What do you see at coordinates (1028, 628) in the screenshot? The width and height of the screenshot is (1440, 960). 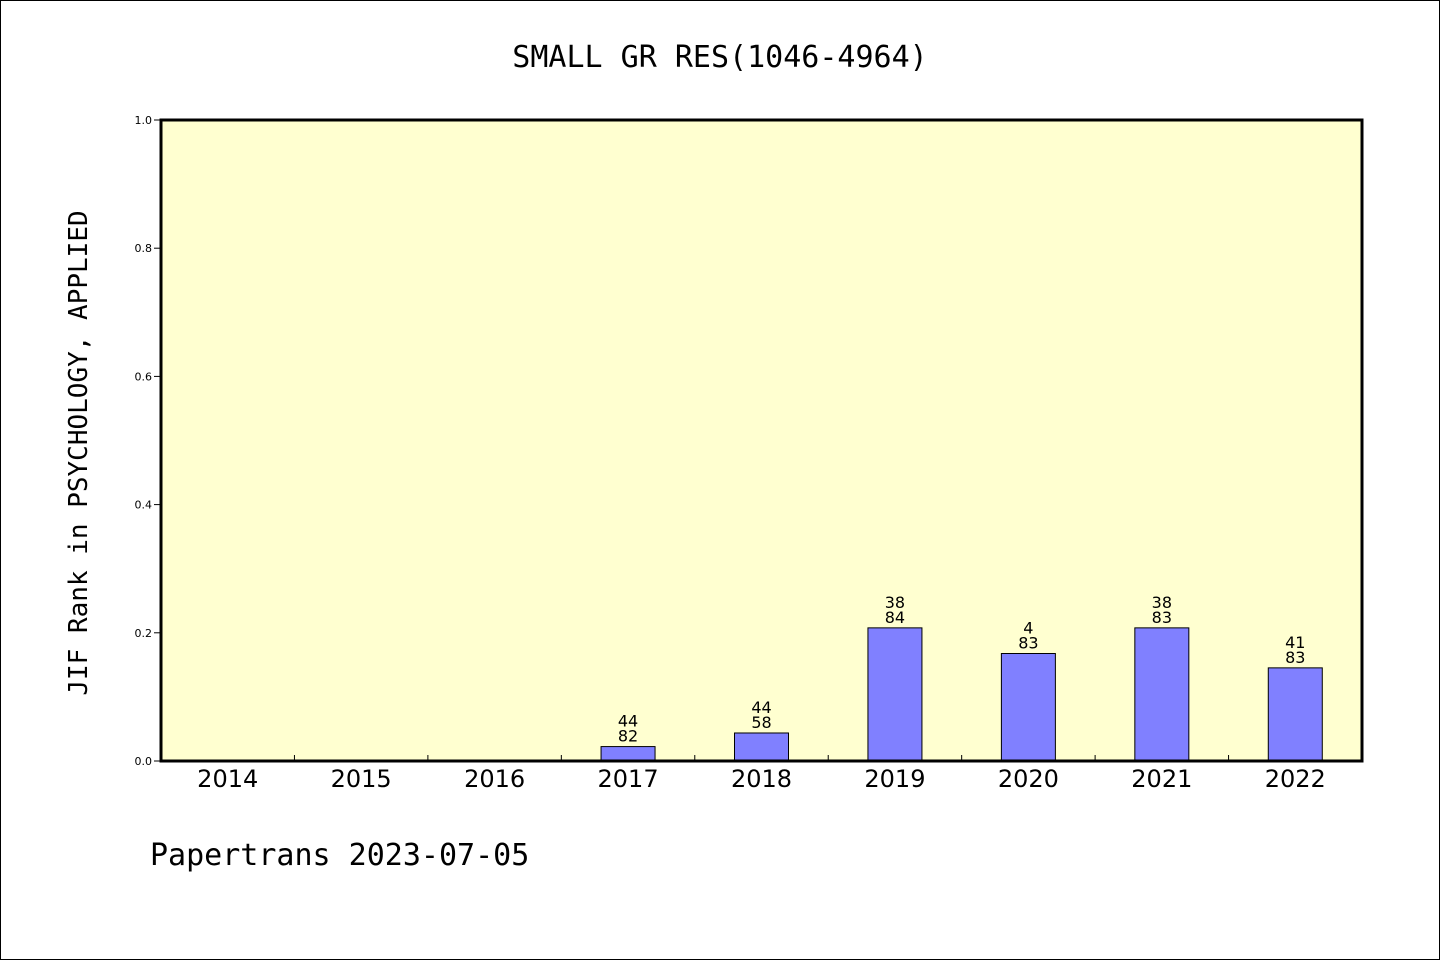 I see `data-label-rank: 4` at bounding box center [1028, 628].